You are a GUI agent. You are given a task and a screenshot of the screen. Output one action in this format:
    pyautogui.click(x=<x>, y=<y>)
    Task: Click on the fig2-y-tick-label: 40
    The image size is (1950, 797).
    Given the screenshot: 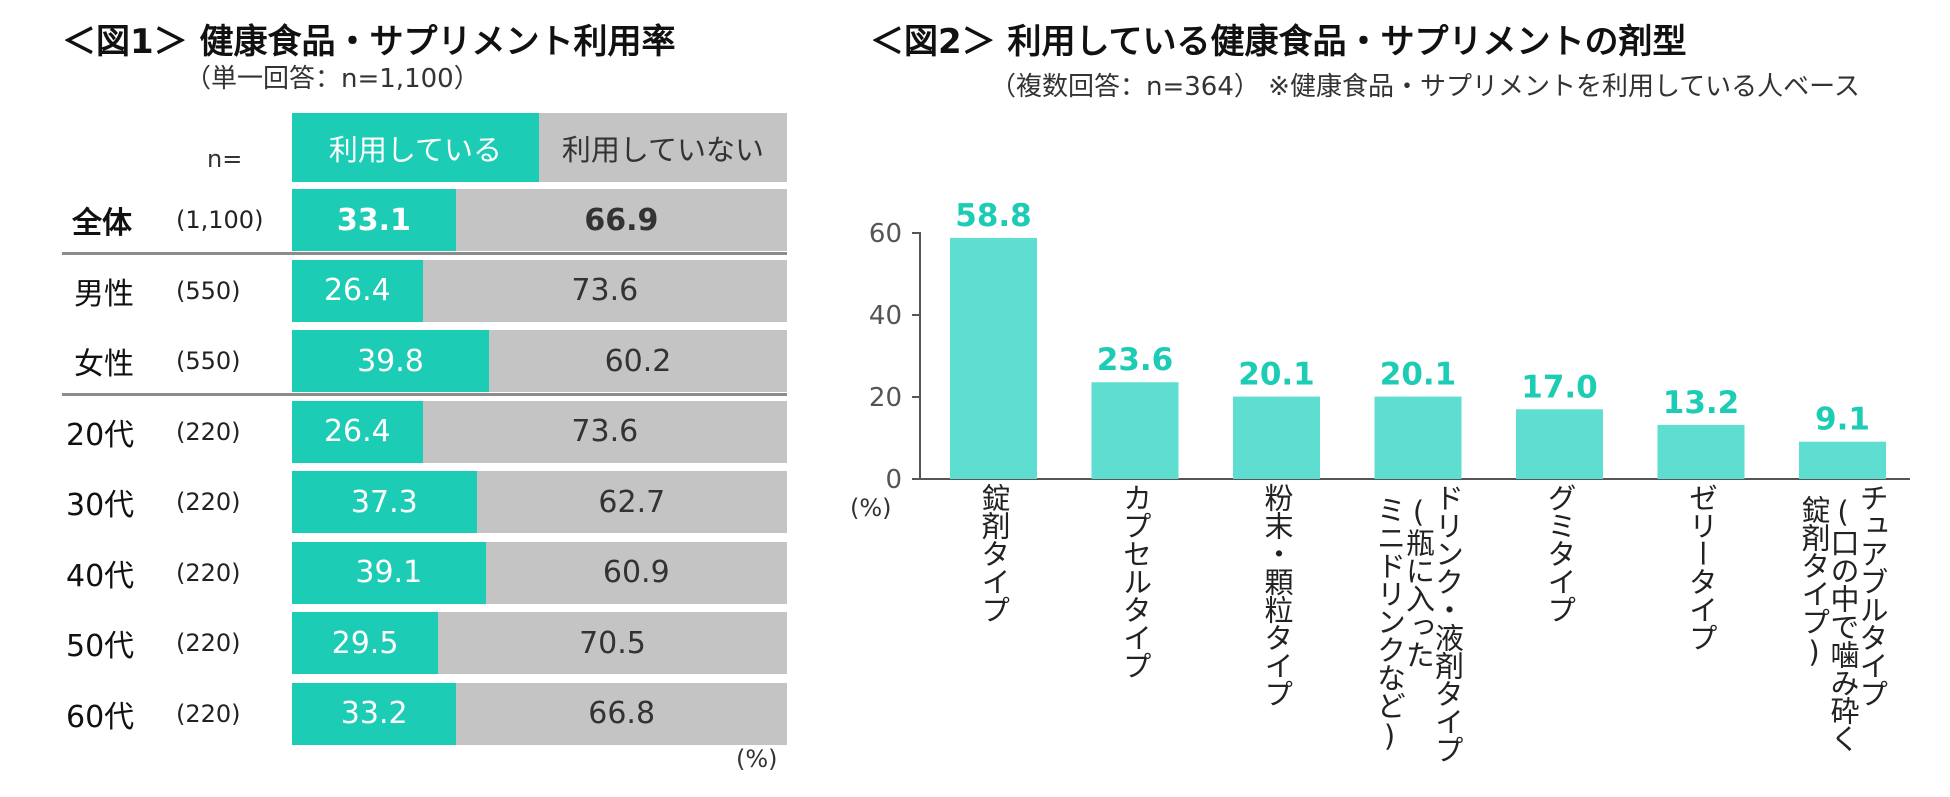 What is the action you would take?
    pyautogui.click(x=885, y=316)
    